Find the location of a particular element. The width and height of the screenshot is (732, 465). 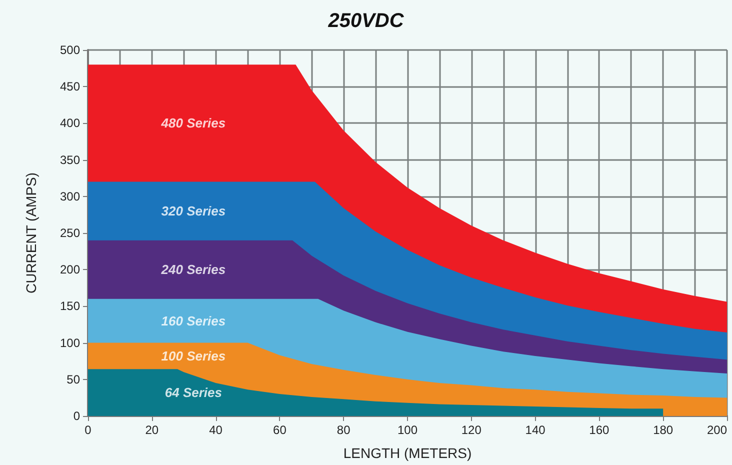

x-tick-label: 180 is located at coordinates (663, 430).